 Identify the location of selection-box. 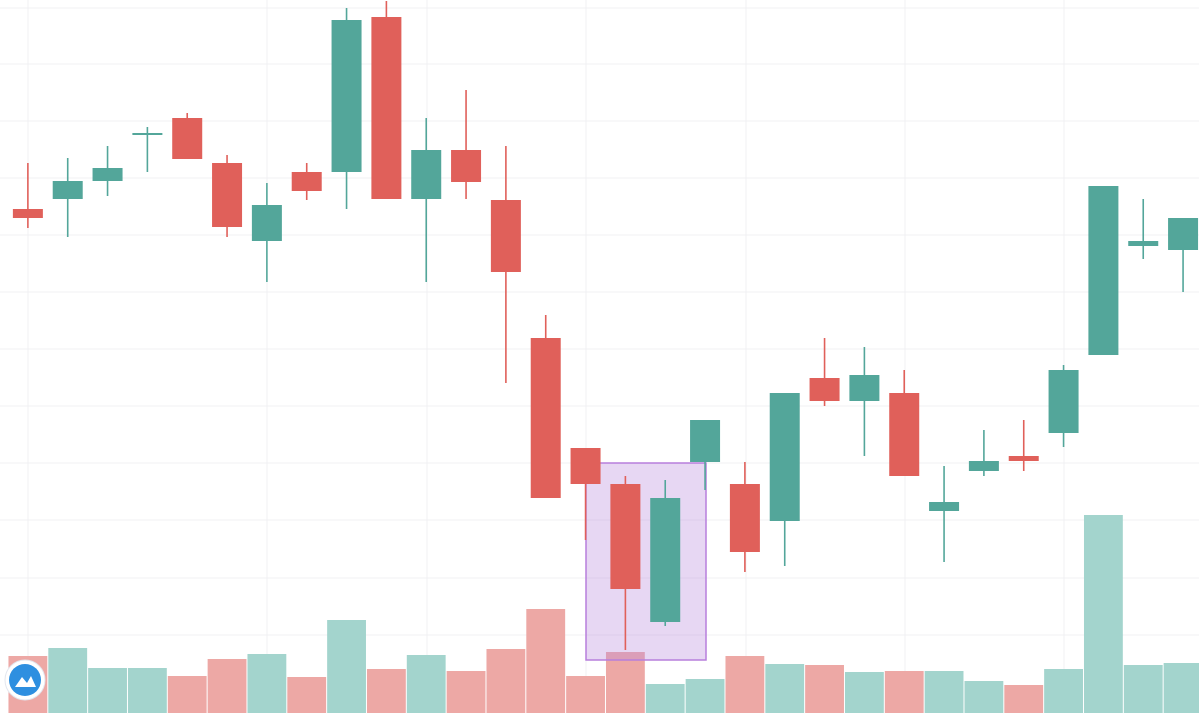
(646, 561).